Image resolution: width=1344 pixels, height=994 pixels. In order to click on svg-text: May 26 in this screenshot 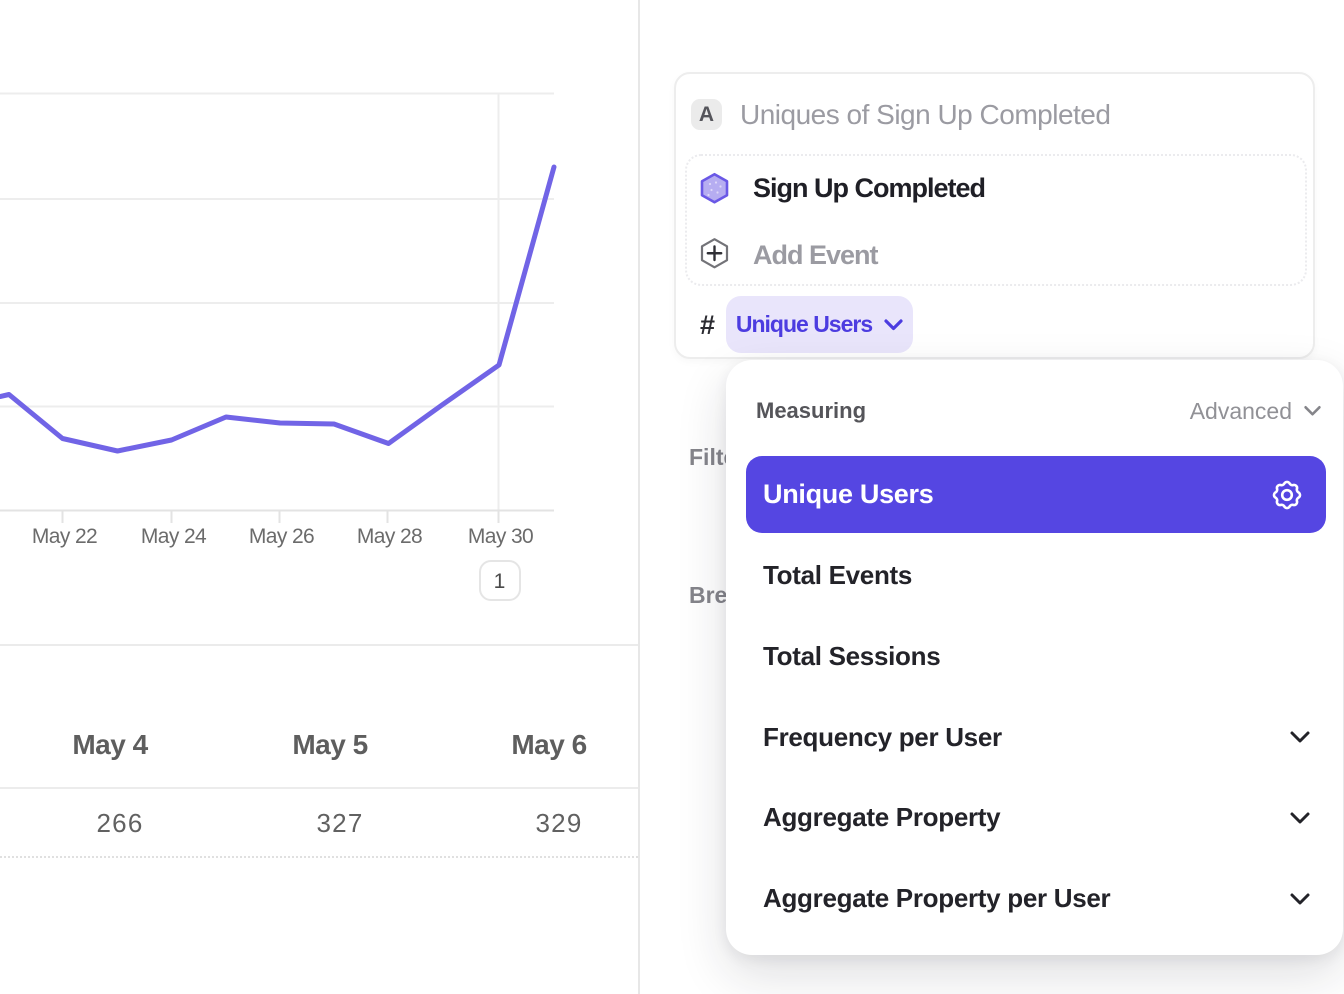, I will do `click(281, 536)`.